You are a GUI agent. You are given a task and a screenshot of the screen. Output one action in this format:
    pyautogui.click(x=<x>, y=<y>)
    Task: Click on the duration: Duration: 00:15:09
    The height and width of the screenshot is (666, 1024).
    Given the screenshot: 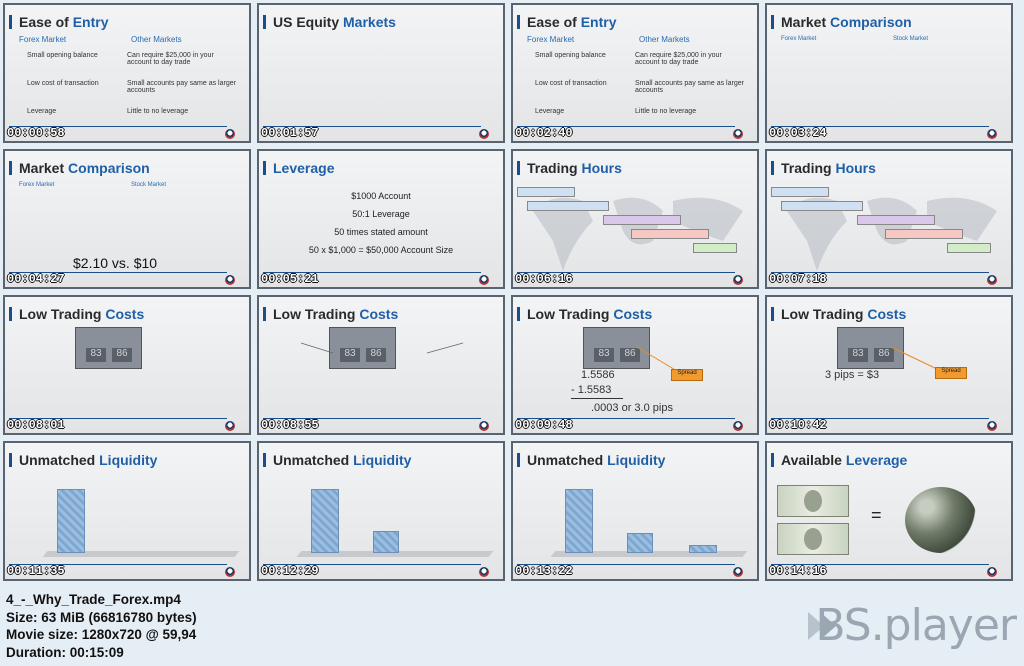 What is the action you would take?
    pyautogui.click(x=65, y=652)
    